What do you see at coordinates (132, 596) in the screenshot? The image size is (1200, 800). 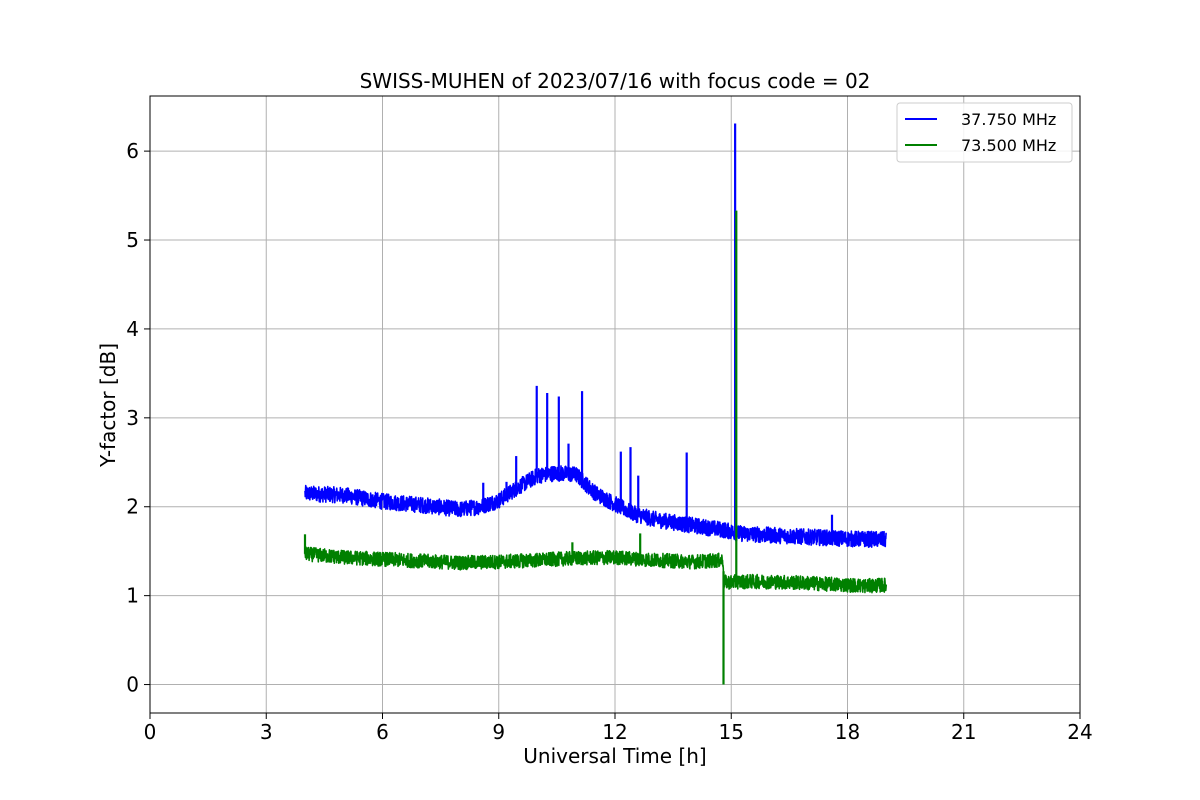 I see `y-tick-label: 1` at bounding box center [132, 596].